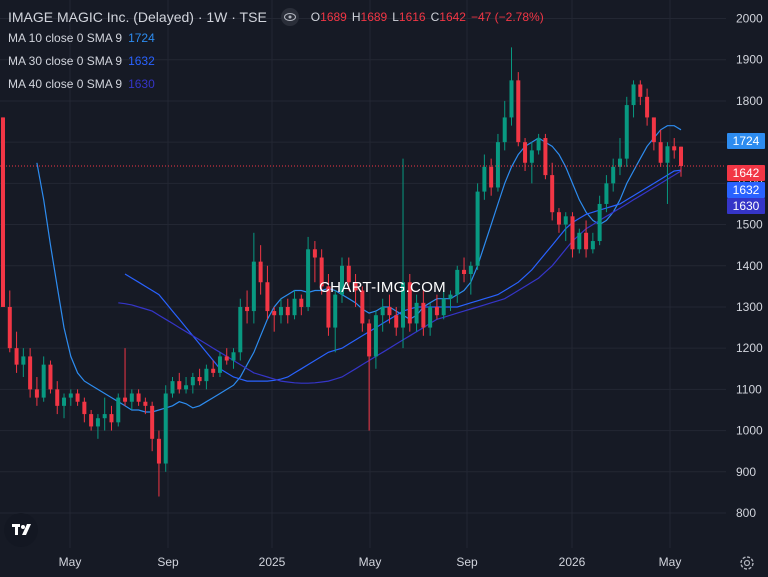  Describe the element at coordinates (315, 17) in the screenshot. I see `open-label: O` at that location.